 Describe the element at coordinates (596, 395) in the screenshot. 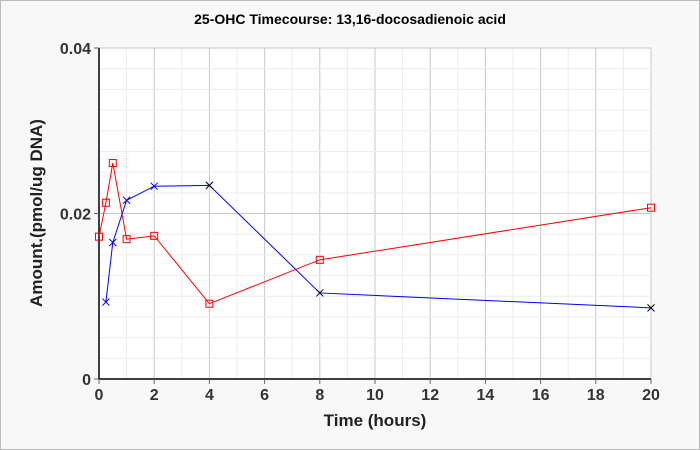

I see `x-tick-label: 18` at that location.